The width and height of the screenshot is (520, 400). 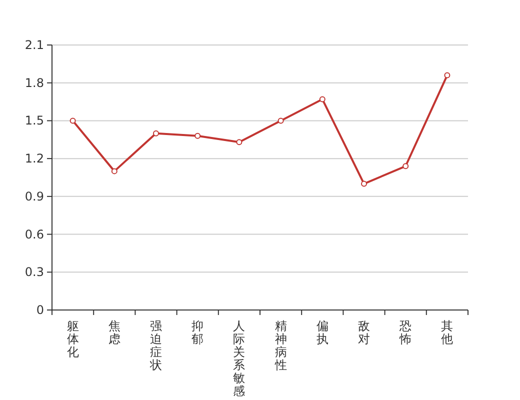 What do you see at coordinates (114, 332) in the screenshot?
I see `x-tick-label: 焦虑` at bounding box center [114, 332].